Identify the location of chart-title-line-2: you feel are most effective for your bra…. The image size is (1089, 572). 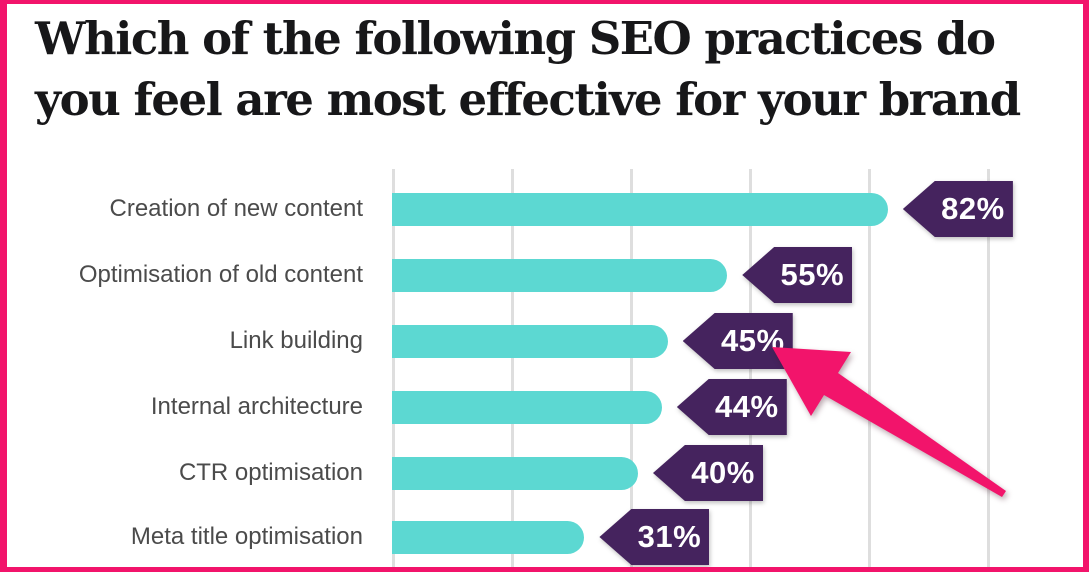
(528, 99).